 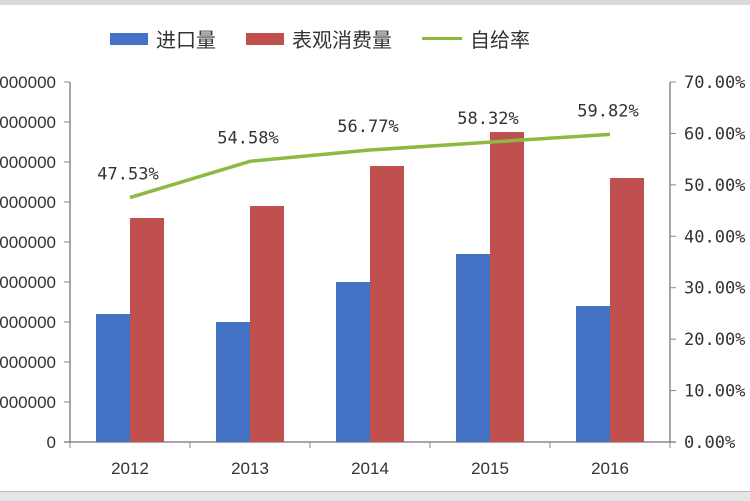 I want to click on data-label: 58.32%, so click(x=487, y=119).